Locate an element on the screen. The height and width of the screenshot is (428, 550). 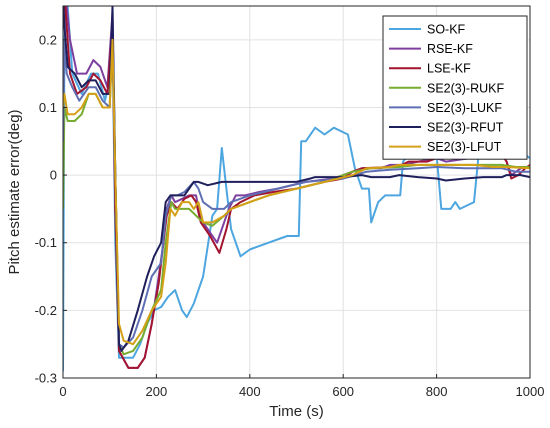
y-tick-label: -0.2 is located at coordinates (46, 310).